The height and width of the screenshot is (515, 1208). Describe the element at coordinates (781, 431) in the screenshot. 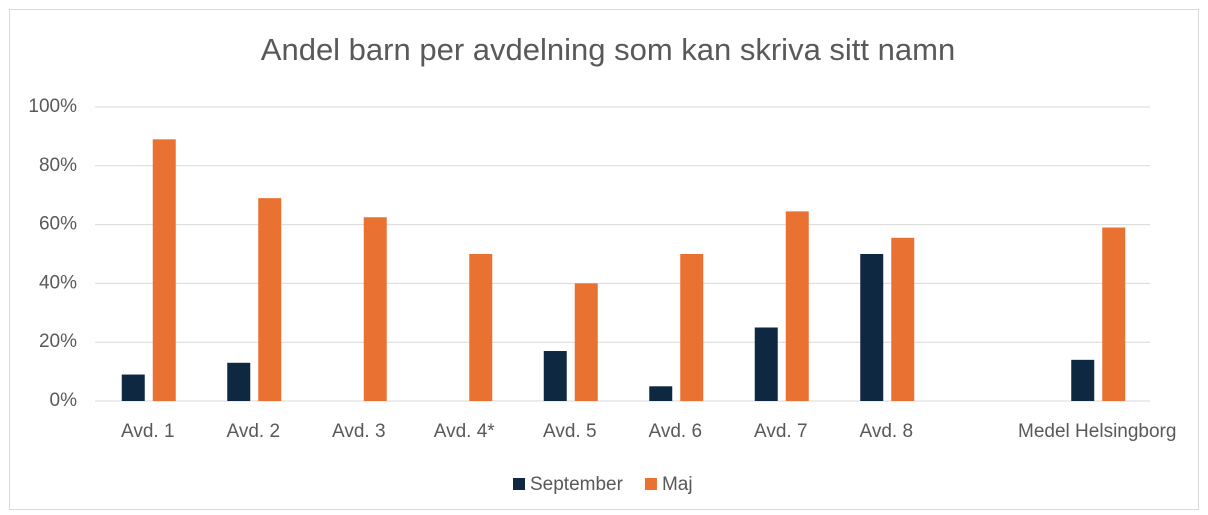

I see `x-tick-label: Avd. 7` at that location.